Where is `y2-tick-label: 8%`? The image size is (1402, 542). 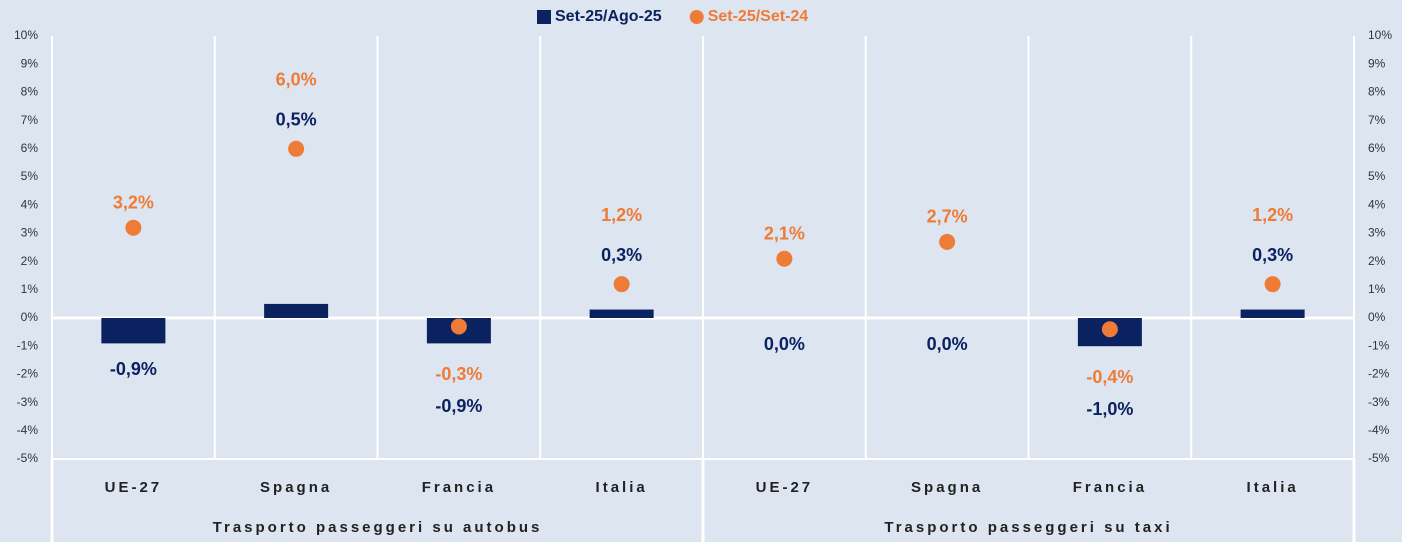
y2-tick-label: 8% is located at coordinates (1377, 92).